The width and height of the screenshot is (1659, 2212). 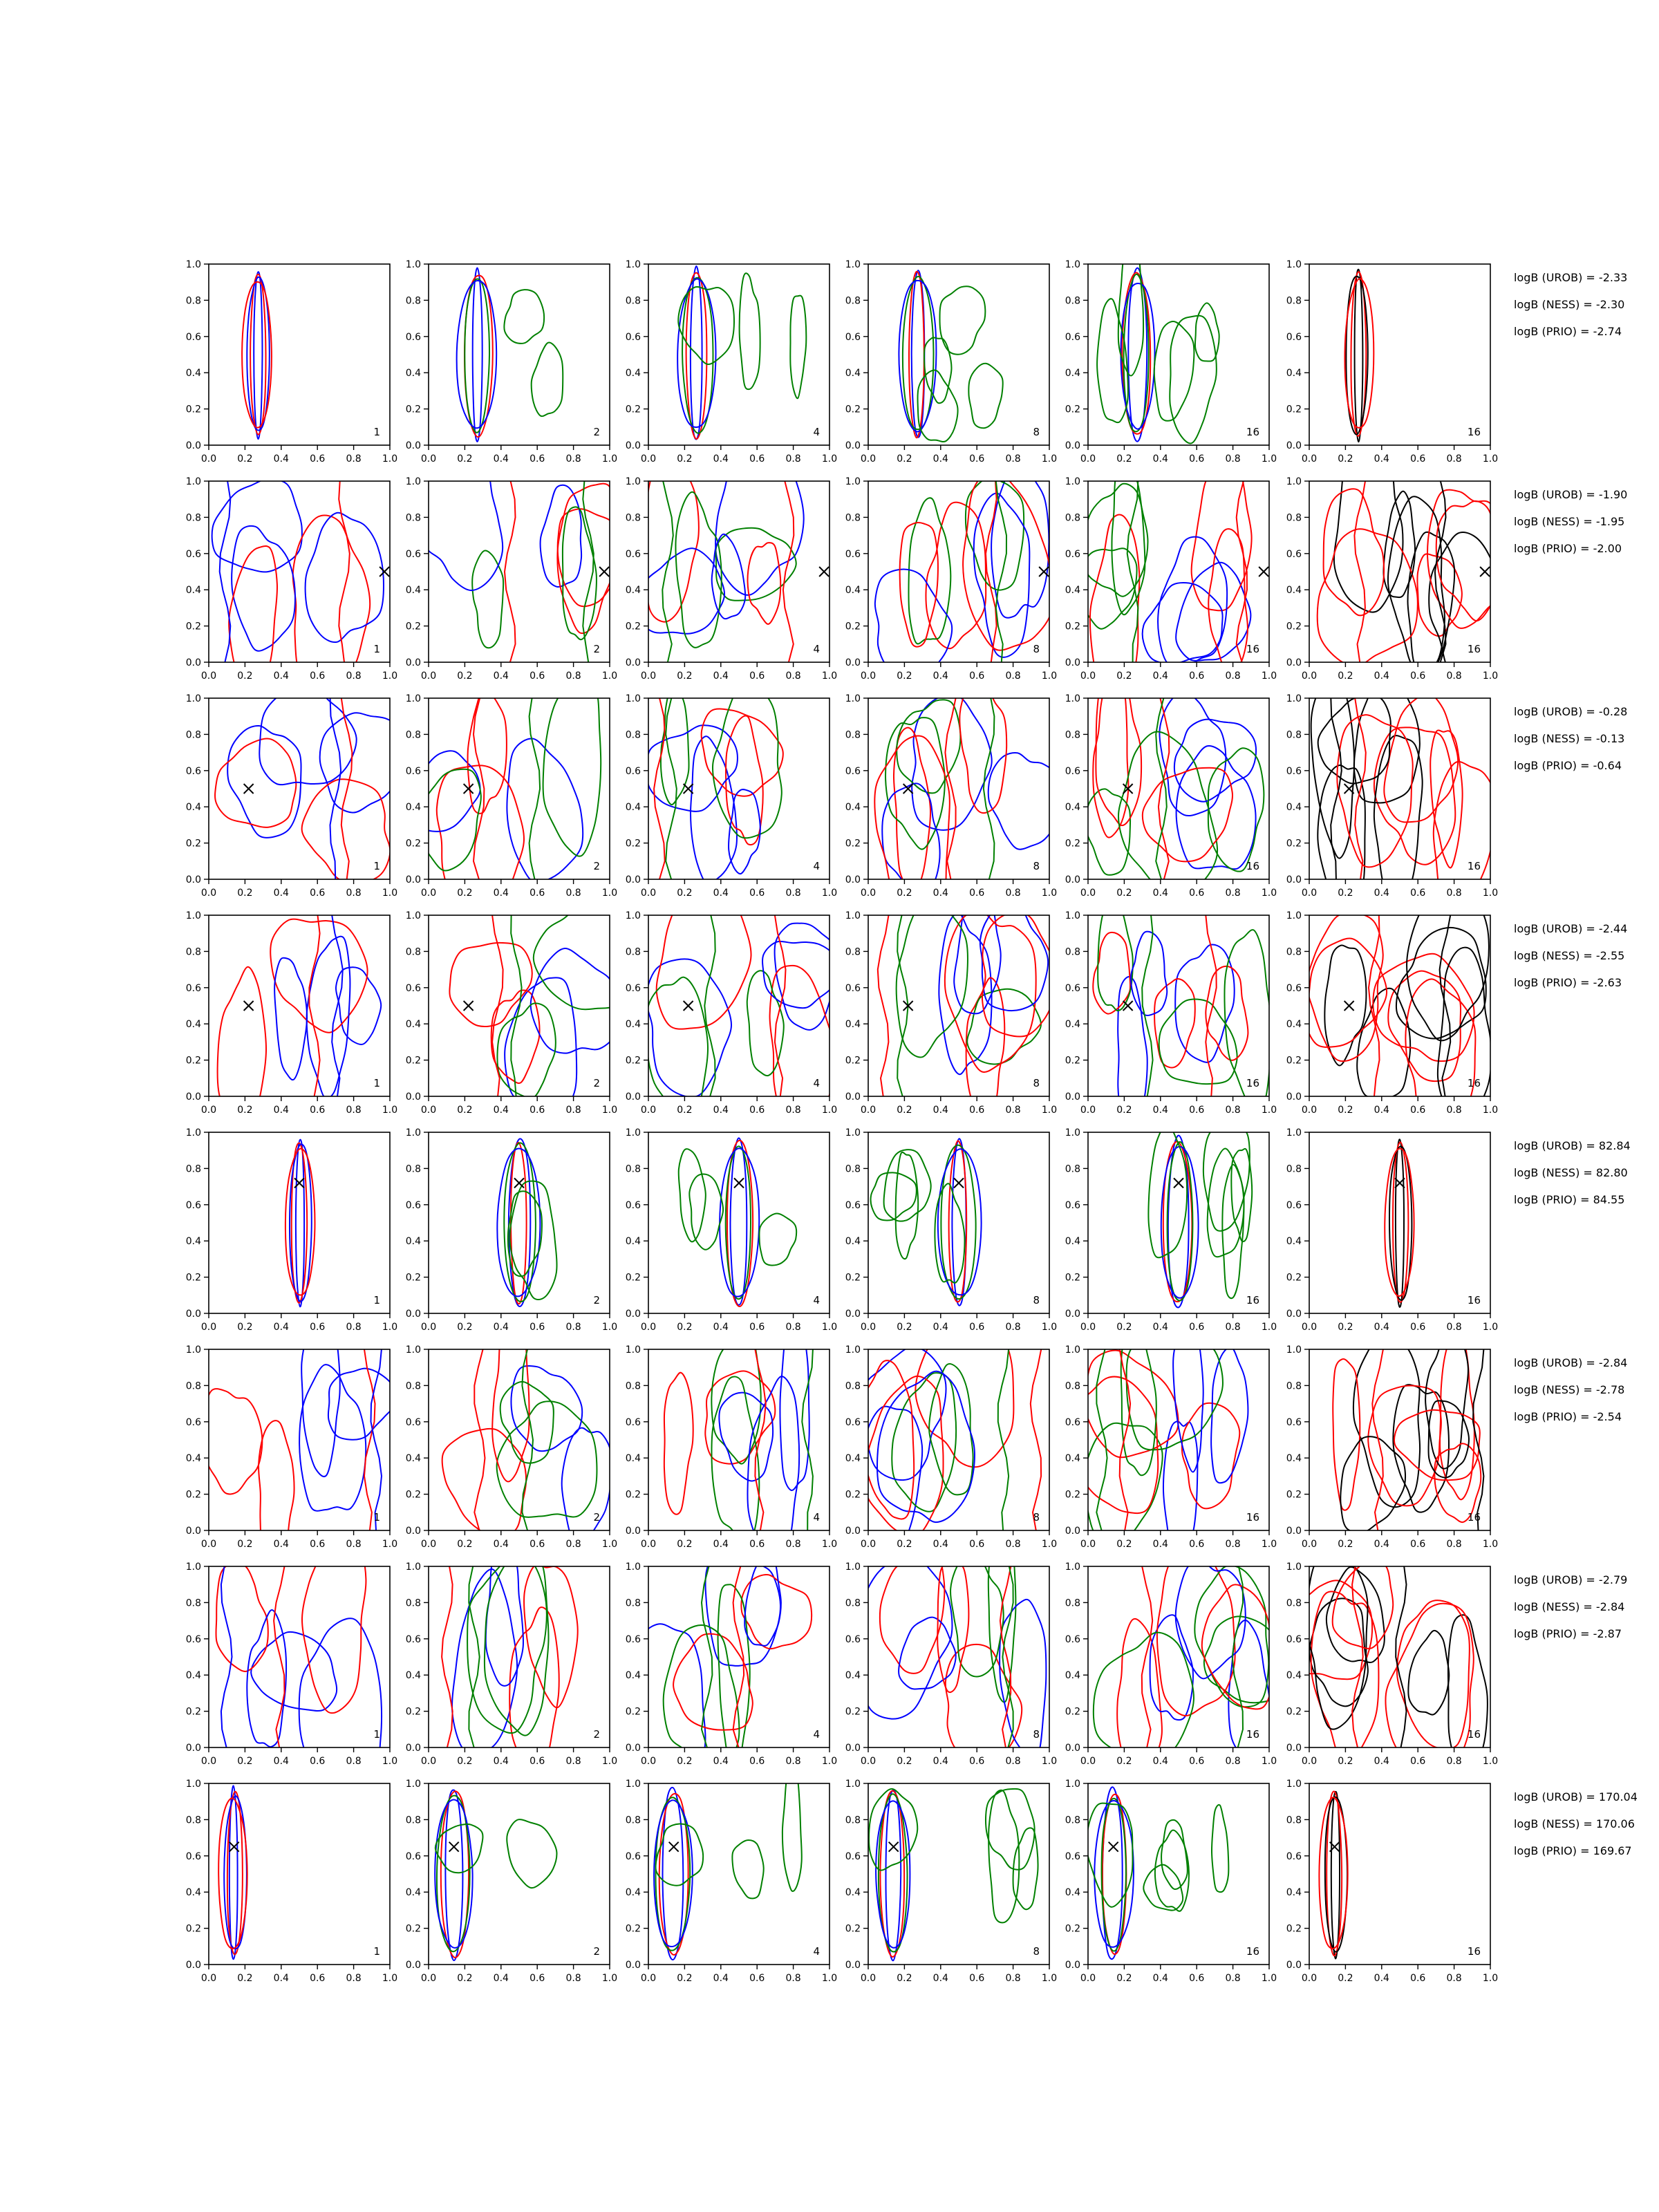 What do you see at coordinates (1072, 409) in the screenshot?
I see `y-tick-label: 0.2` at bounding box center [1072, 409].